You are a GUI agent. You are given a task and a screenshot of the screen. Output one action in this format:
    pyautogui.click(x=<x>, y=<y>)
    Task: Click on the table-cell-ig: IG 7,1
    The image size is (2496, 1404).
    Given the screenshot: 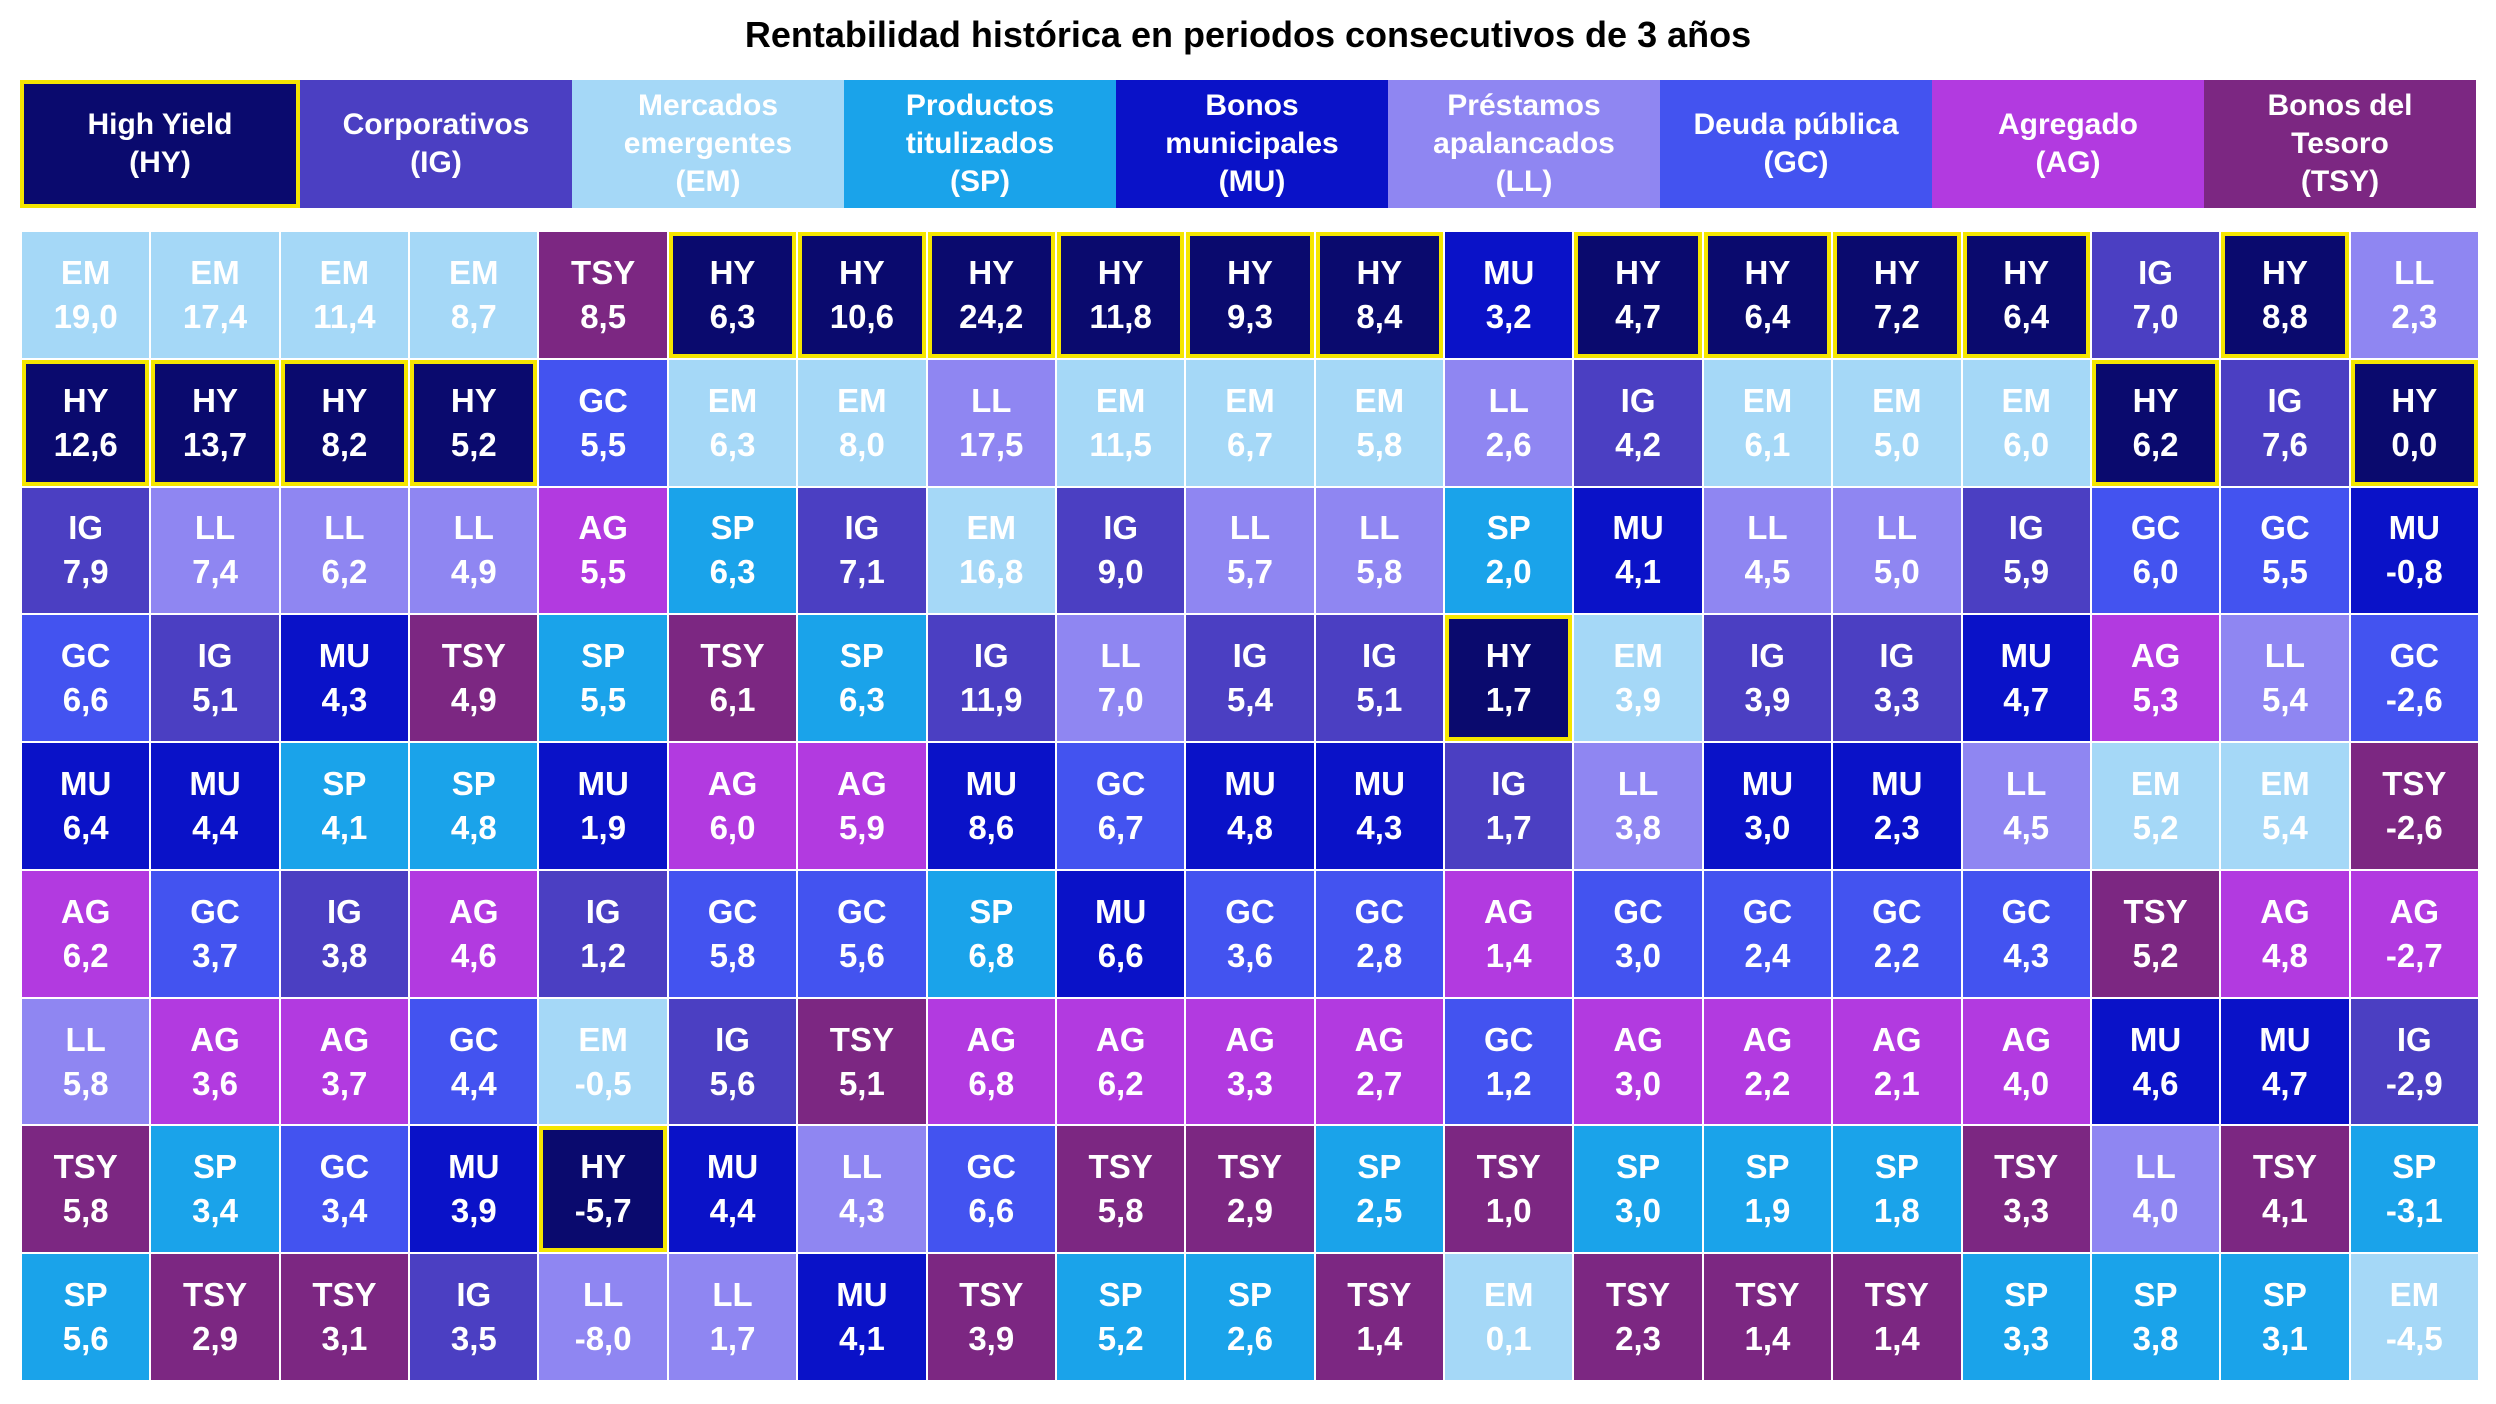 What is the action you would take?
    pyautogui.click(x=862, y=550)
    